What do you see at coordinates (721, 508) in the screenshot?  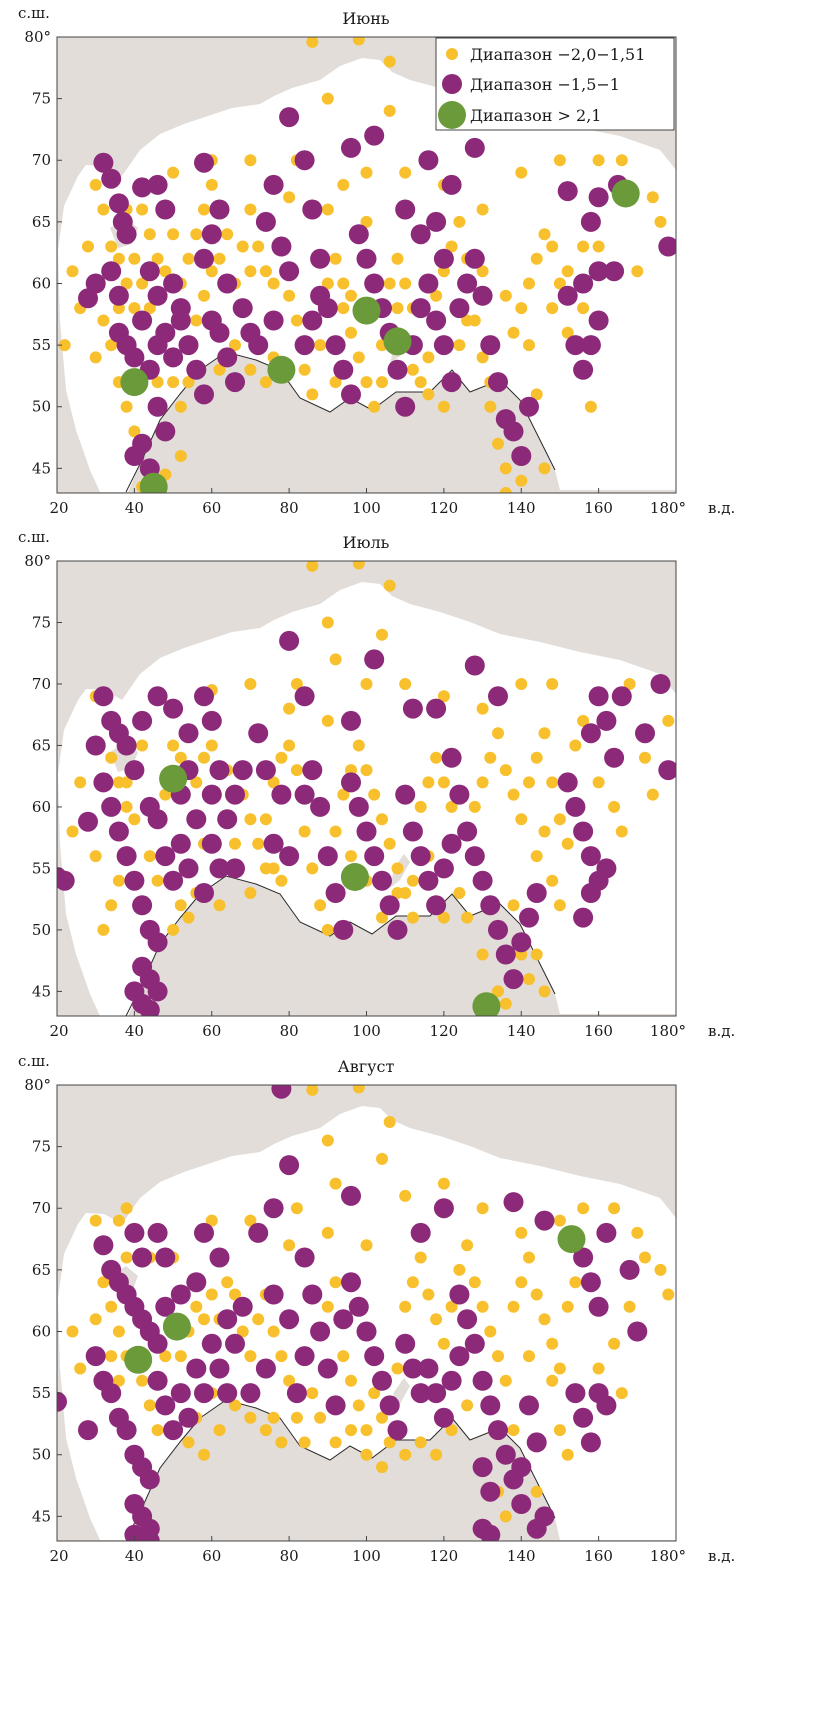 I see `lon-unit-label: в.д.` at bounding box center [721, 508].